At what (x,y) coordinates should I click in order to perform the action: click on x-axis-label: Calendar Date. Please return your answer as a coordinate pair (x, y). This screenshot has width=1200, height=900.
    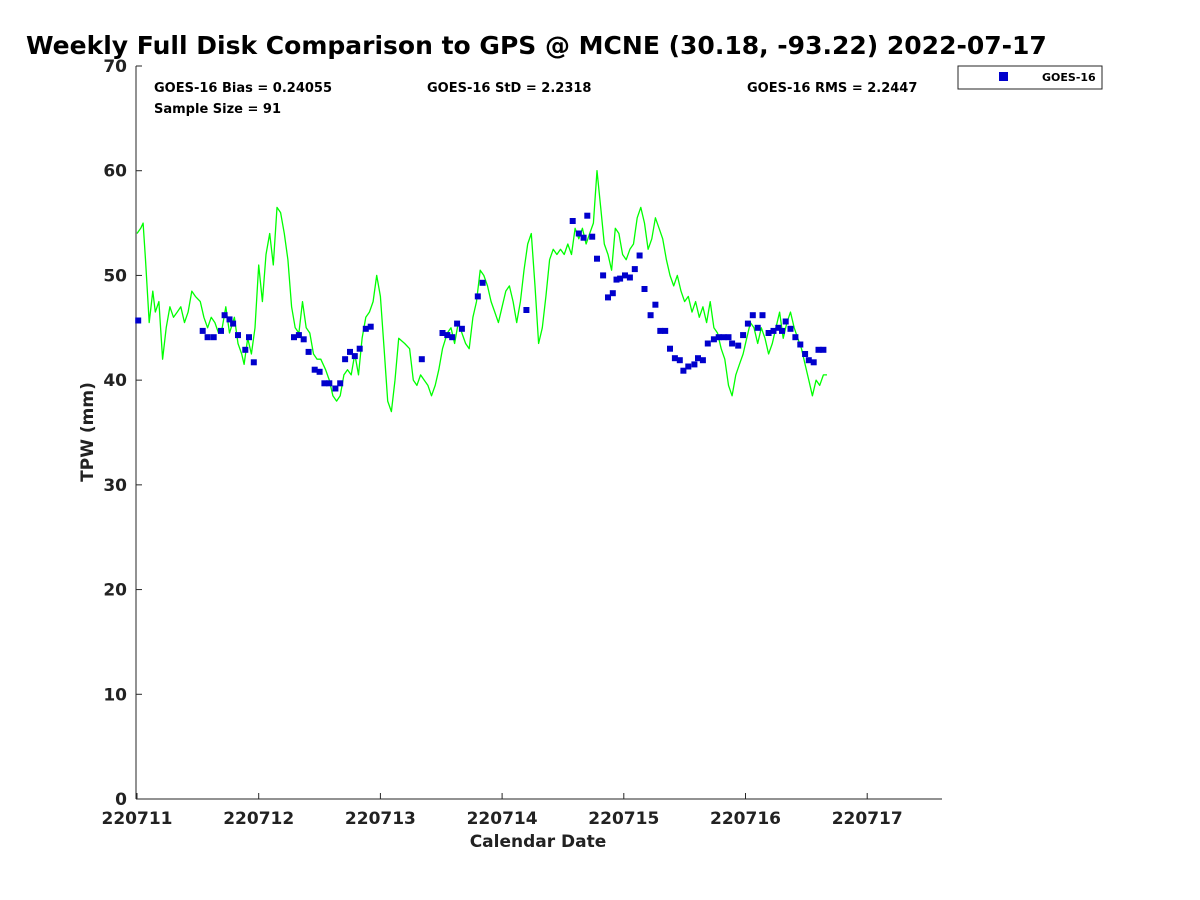
    Looking at the image, I should click on (538, 842).